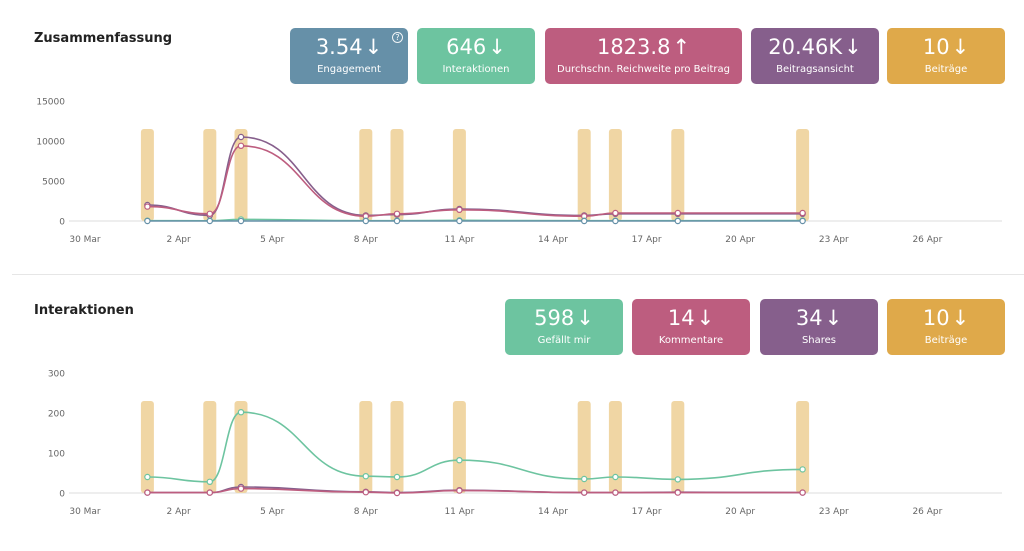 This screenshot has height=551, width=1024. I want to click on kpi-card-durchschn-reichweite-pro-beitrag: 1823.8↑ Durchschn. Reichweite pro Beitrag, so click(643, 56).